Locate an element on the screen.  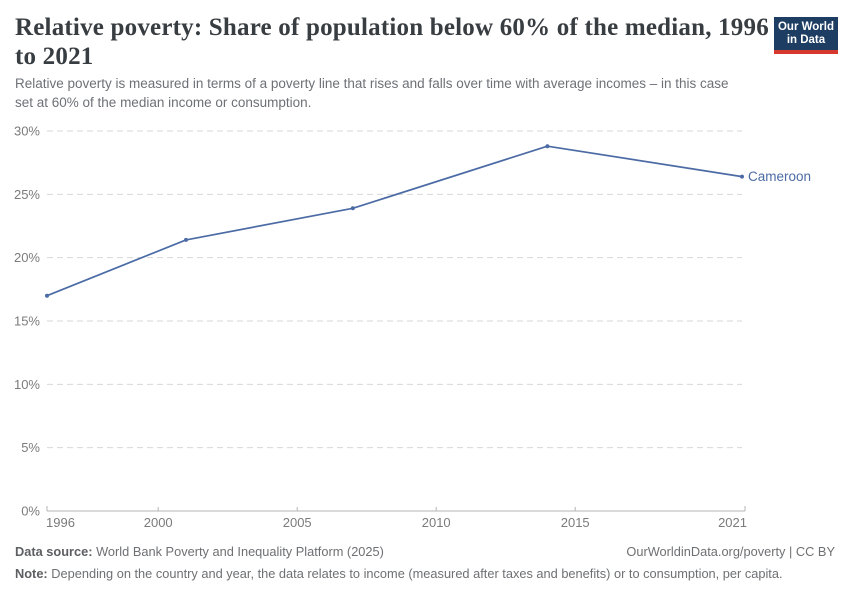
x-tick-label: 1996 is located at coordinates (60, 522).